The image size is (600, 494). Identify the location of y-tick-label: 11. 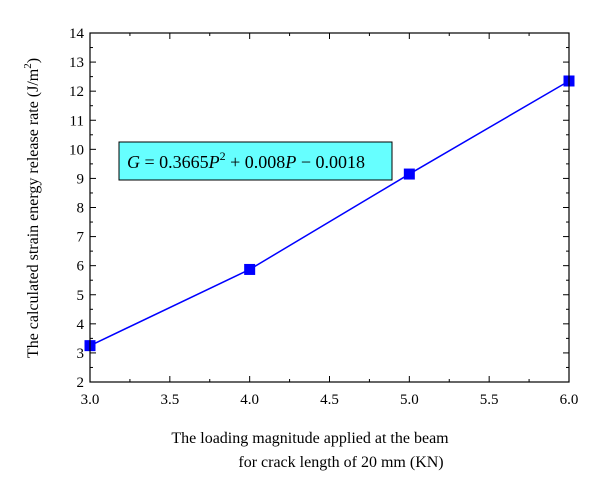
(77, 121).